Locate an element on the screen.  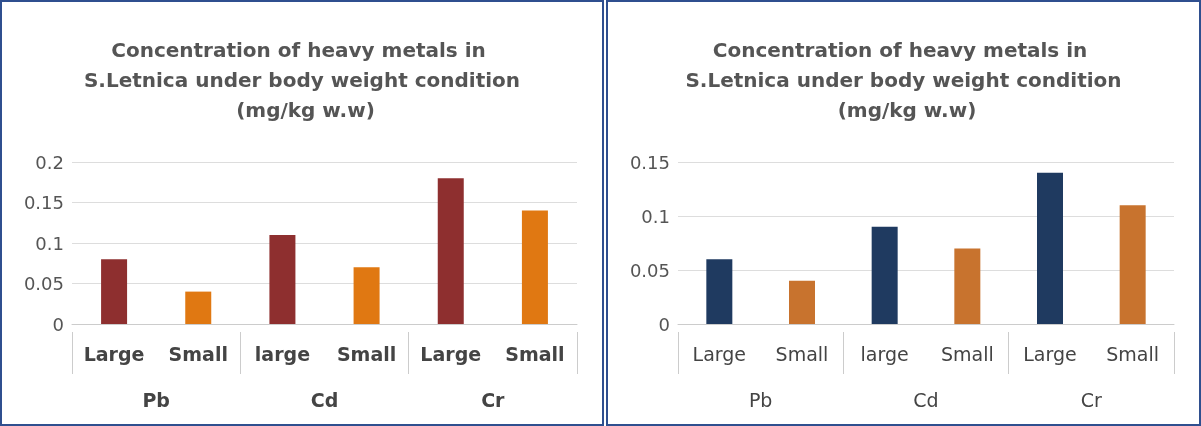
y-tick-label: 0.2 is located at coordinates (49, 162).